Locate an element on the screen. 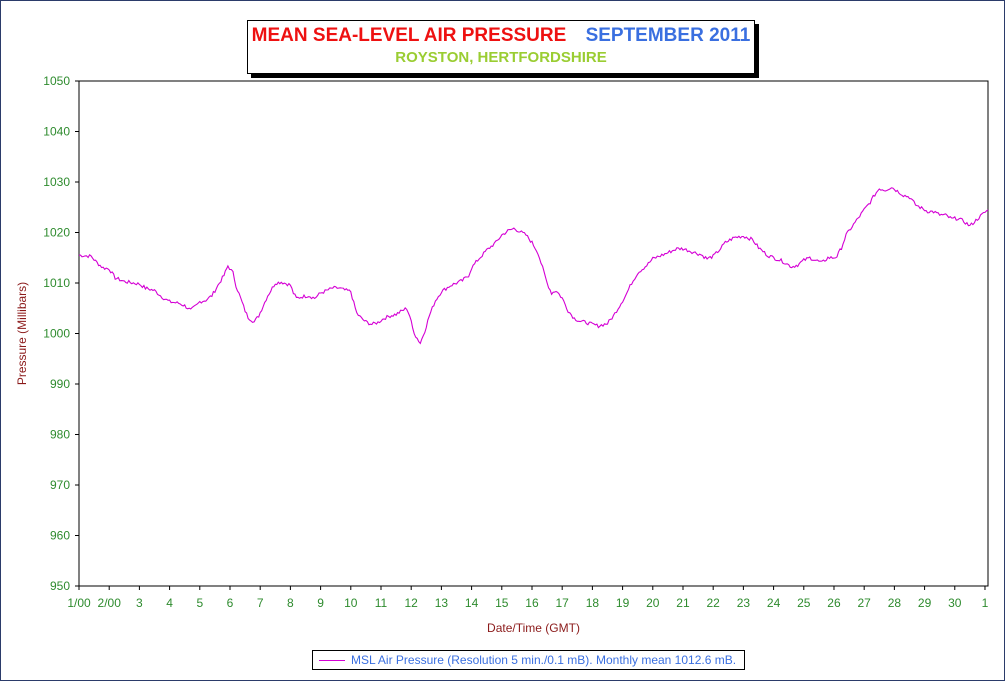 This screenshot has width=1005, height=681. y-tick-label: 1010 is located at coordinates (56, 283).